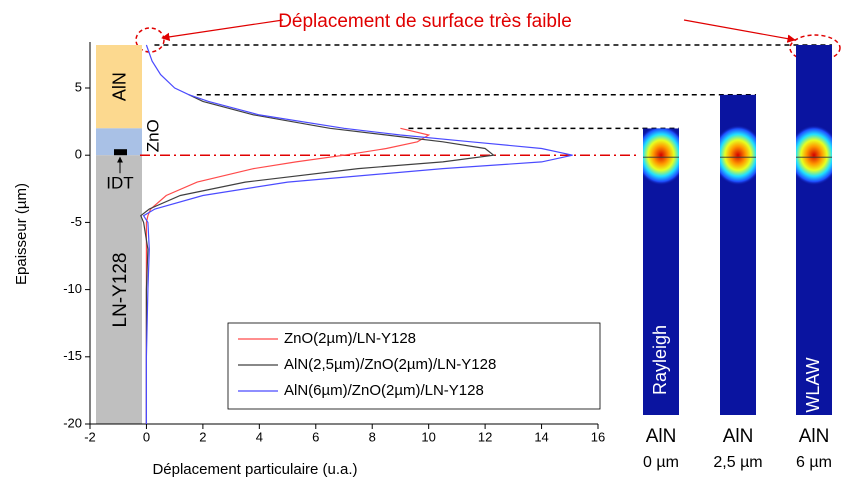  What do you see at coordinates (78, 154) in the screenshot?
I see `y-tick-label: 0` at bounding box center [78, 154].